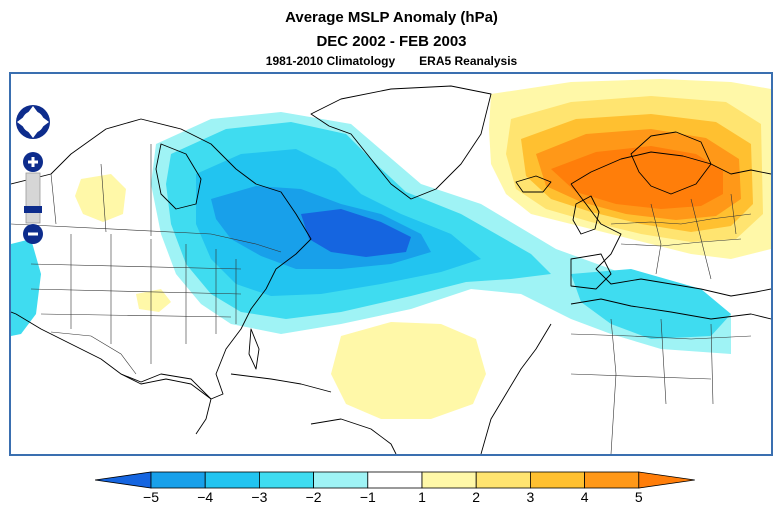 The width and height of the screenshot is (783, 513). I want to click on coast-scandinavia, so click(671, 163).